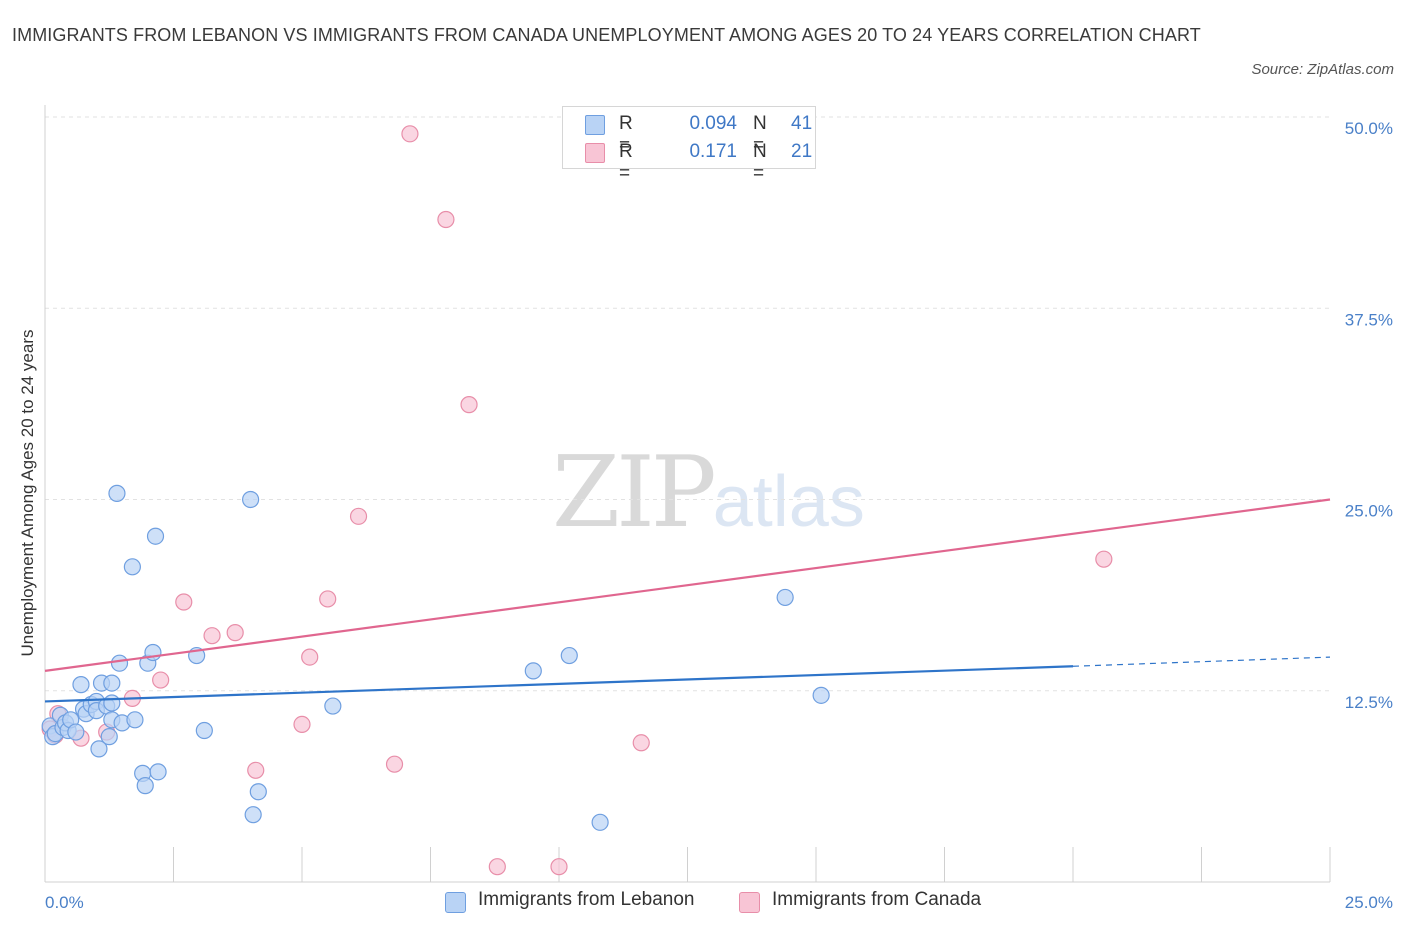  Describe the element at coordinates (27, 493) in the screenshot. I see `y-axis-title: Unemployment Among Ages 20 to 24 years` at that location.